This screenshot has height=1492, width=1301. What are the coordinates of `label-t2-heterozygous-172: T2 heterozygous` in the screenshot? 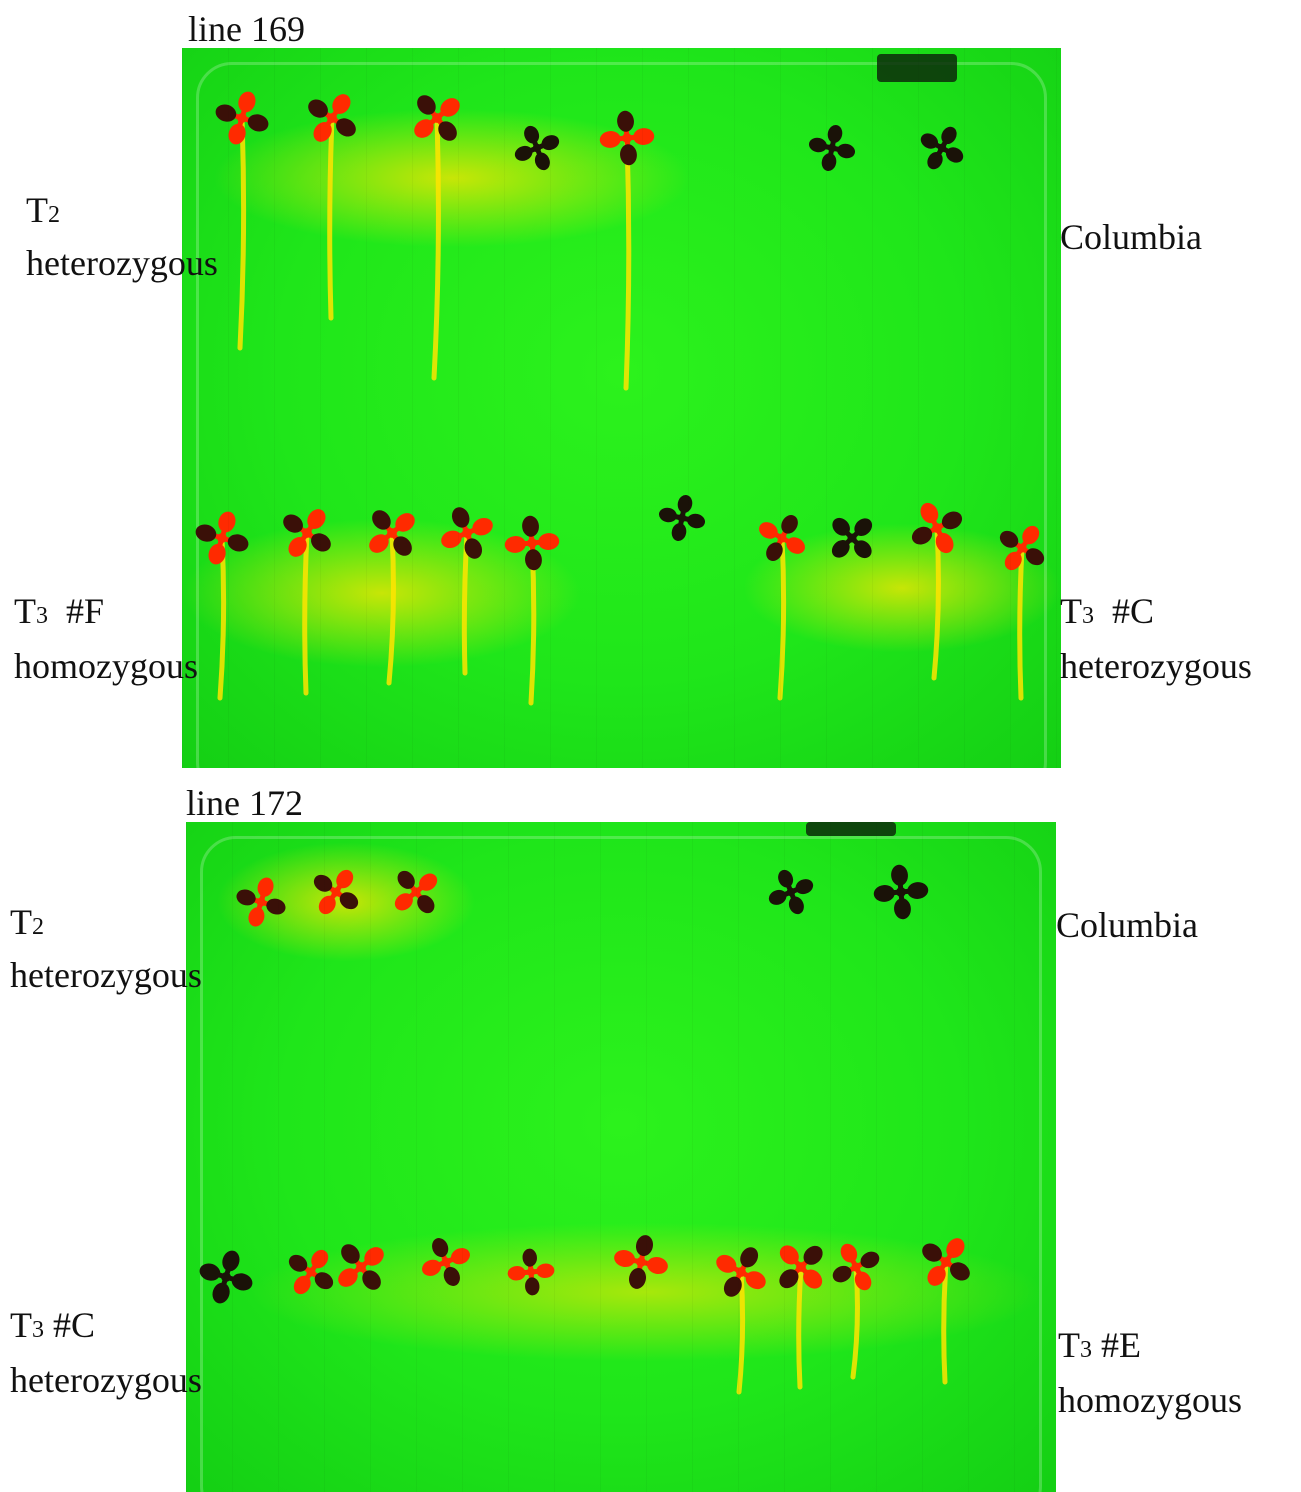 It's located at (106, 948).